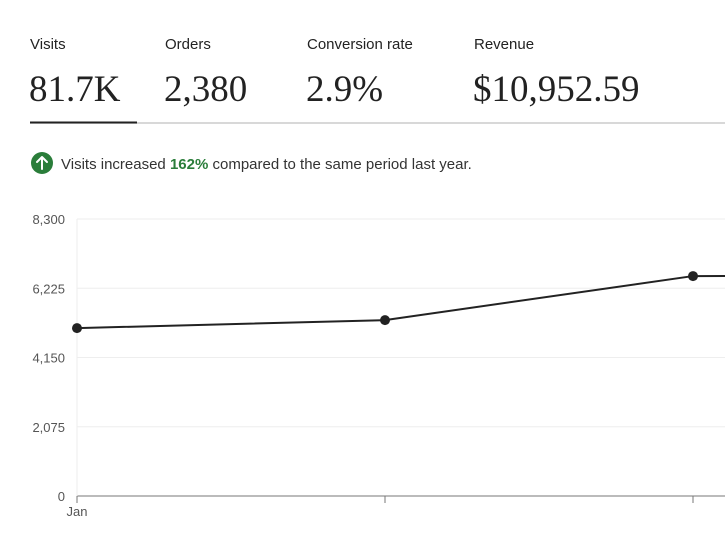 The image size is (725, 545). What do you see at coordinates (77, 511) in the screenshot?
I see `x-tick-label: Jan` at bounding box center [77, 511].